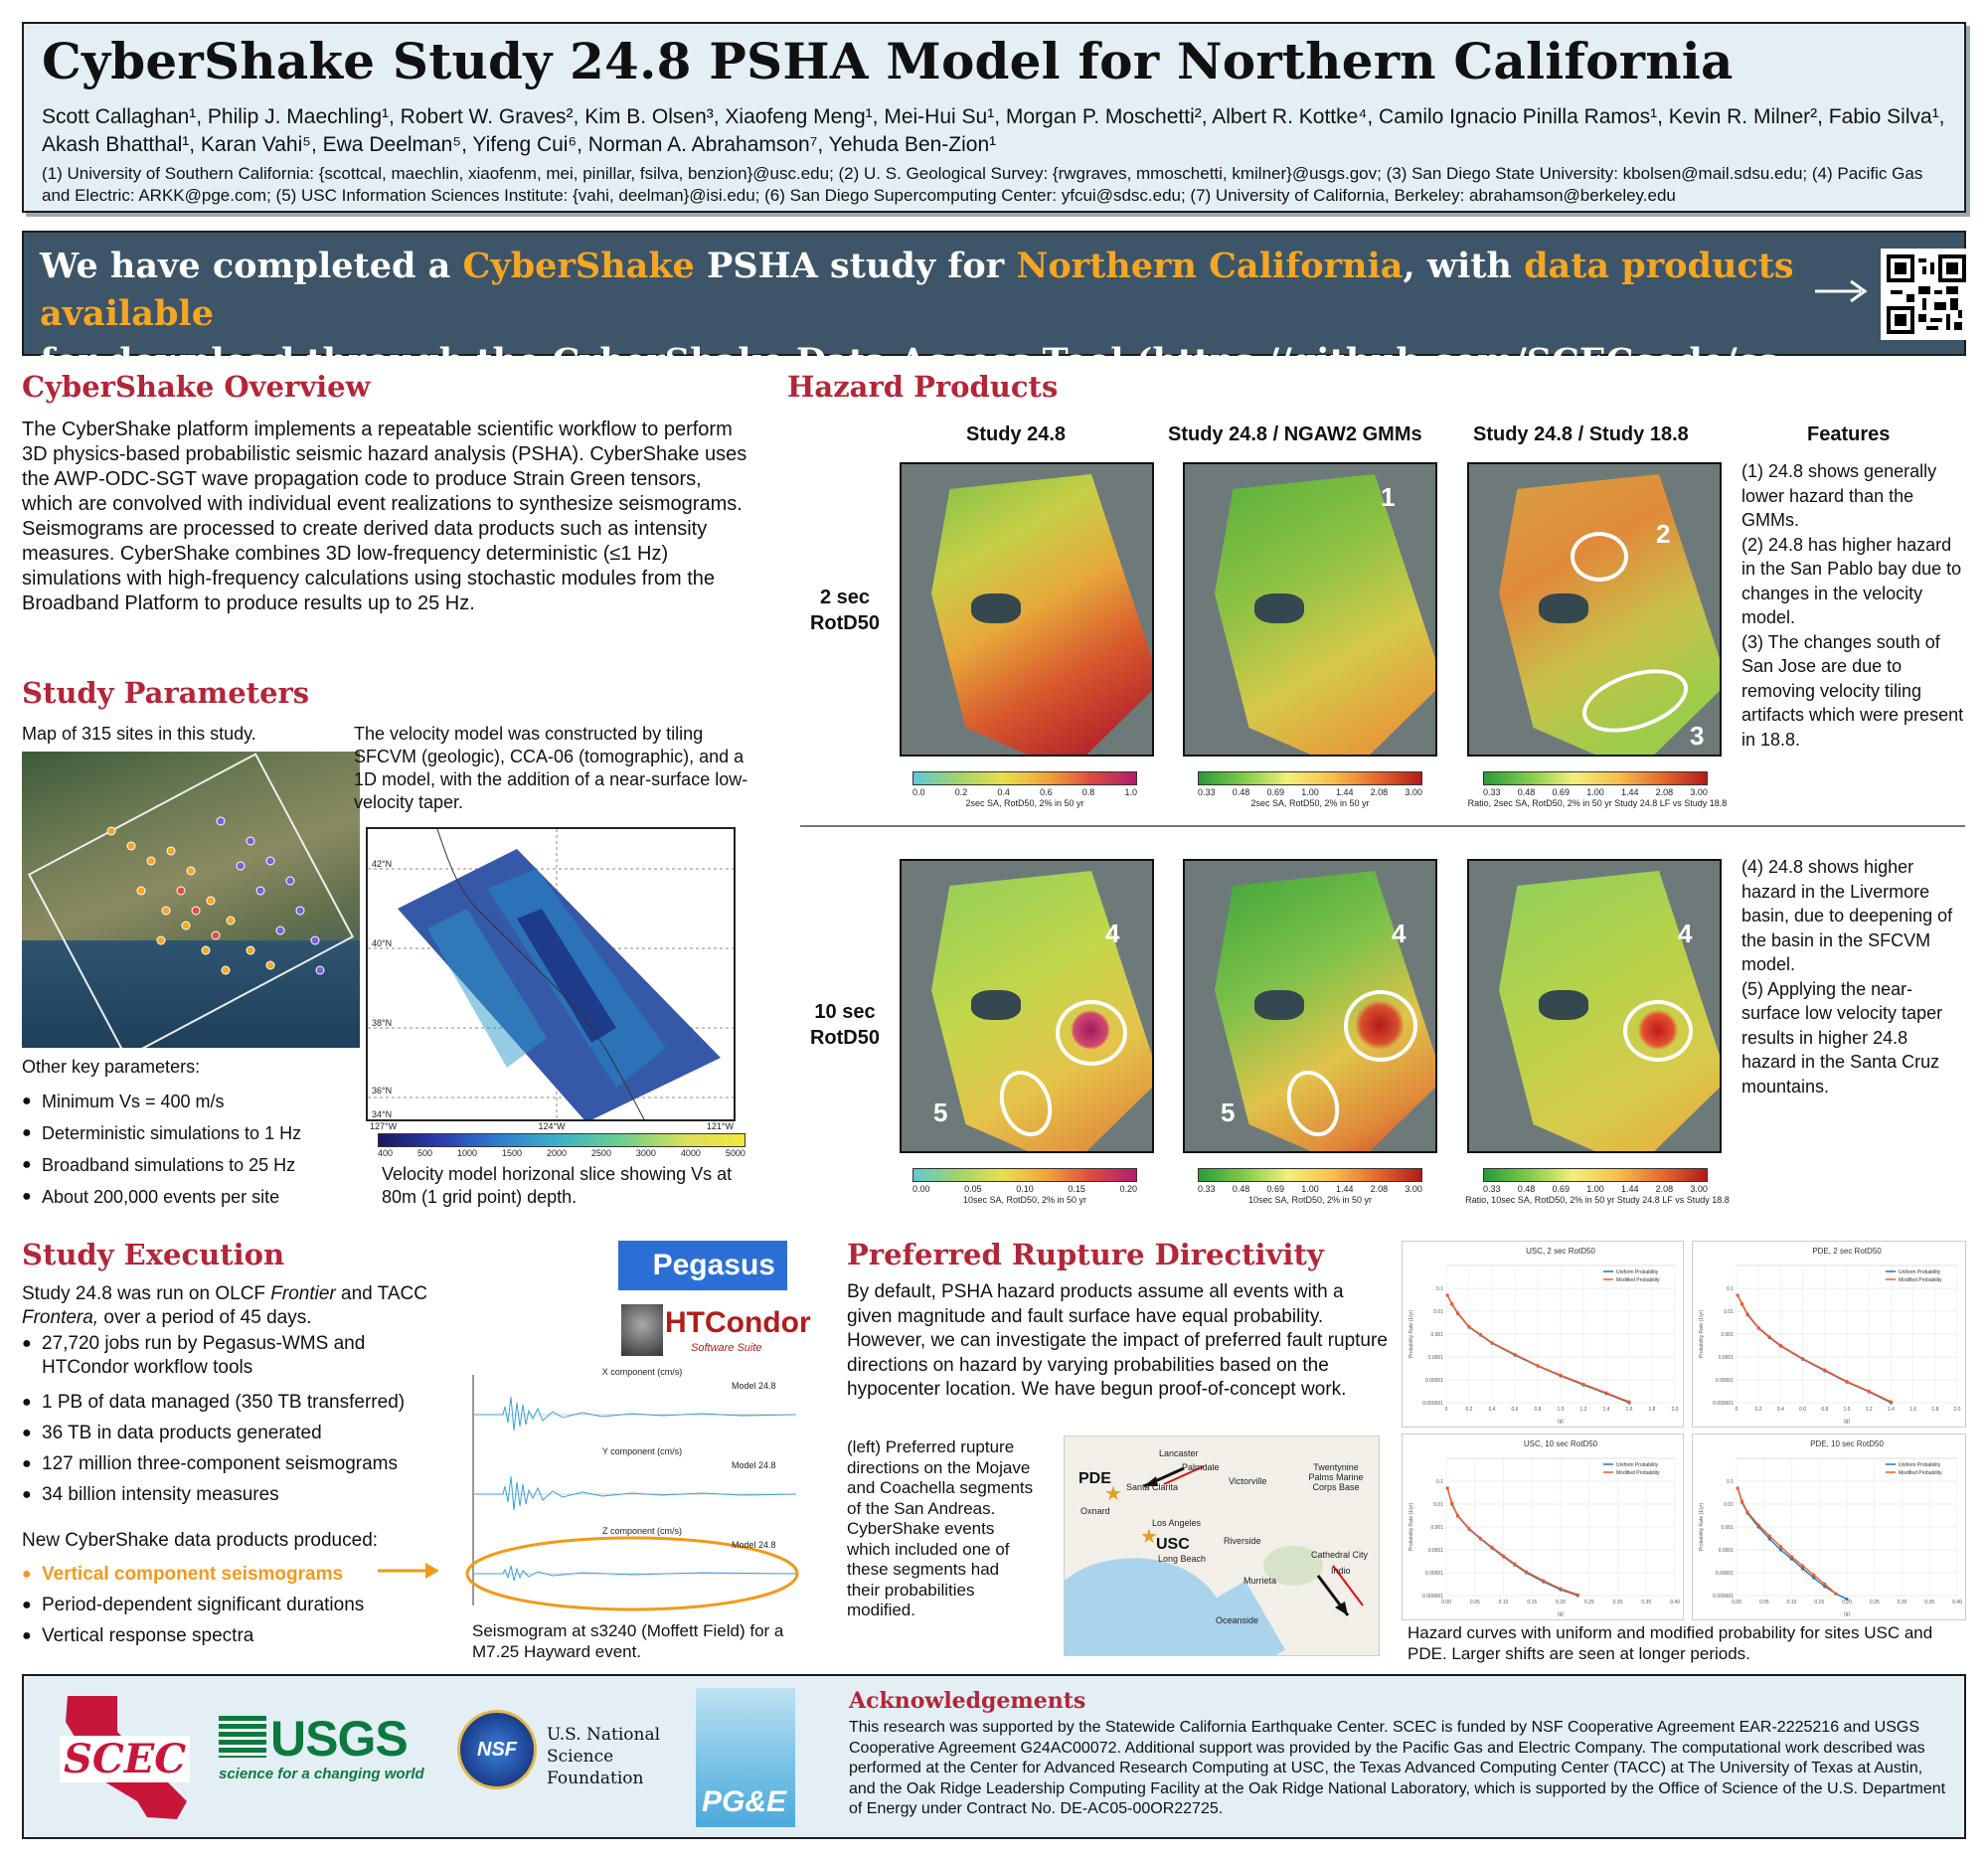 The height and width of the screenshot is (1856, 1988). What do you see at coordinates (1629, 792) in the screenshot?
I see `colorbar-tick: 1.44` at bounding box center [1629, 792].